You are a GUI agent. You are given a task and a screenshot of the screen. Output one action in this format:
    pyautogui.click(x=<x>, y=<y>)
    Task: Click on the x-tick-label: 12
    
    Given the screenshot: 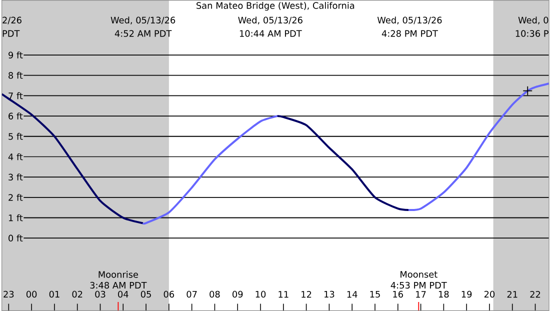 What is the action you would take?
    pyautogui.click(x=307, y=294)
    